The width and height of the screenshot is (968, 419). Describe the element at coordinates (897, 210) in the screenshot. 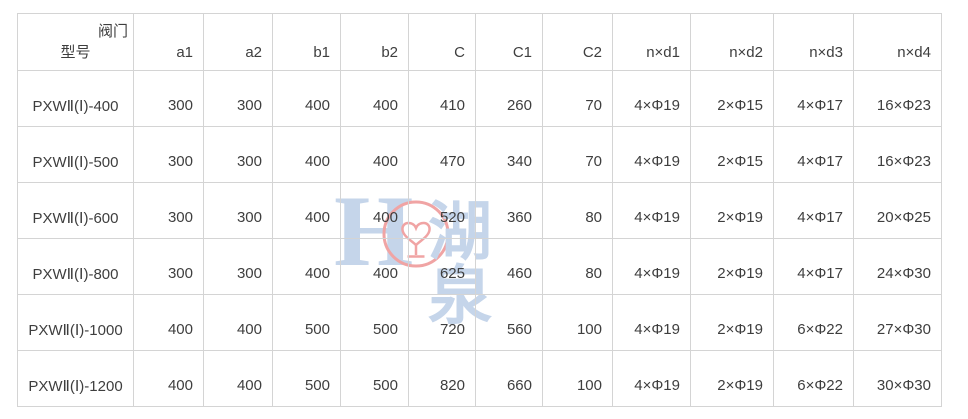

I see `value-cell: 20×Φ25` at that location.